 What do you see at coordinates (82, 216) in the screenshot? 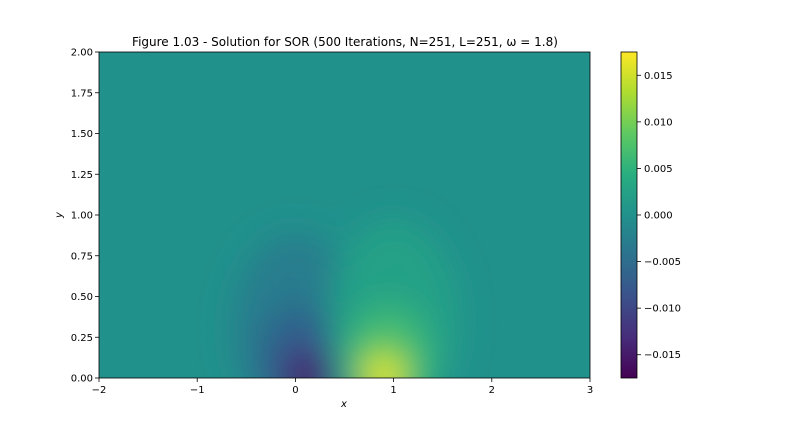
I see `y-tick-label: 1.00` at bounding box center [82, 216].